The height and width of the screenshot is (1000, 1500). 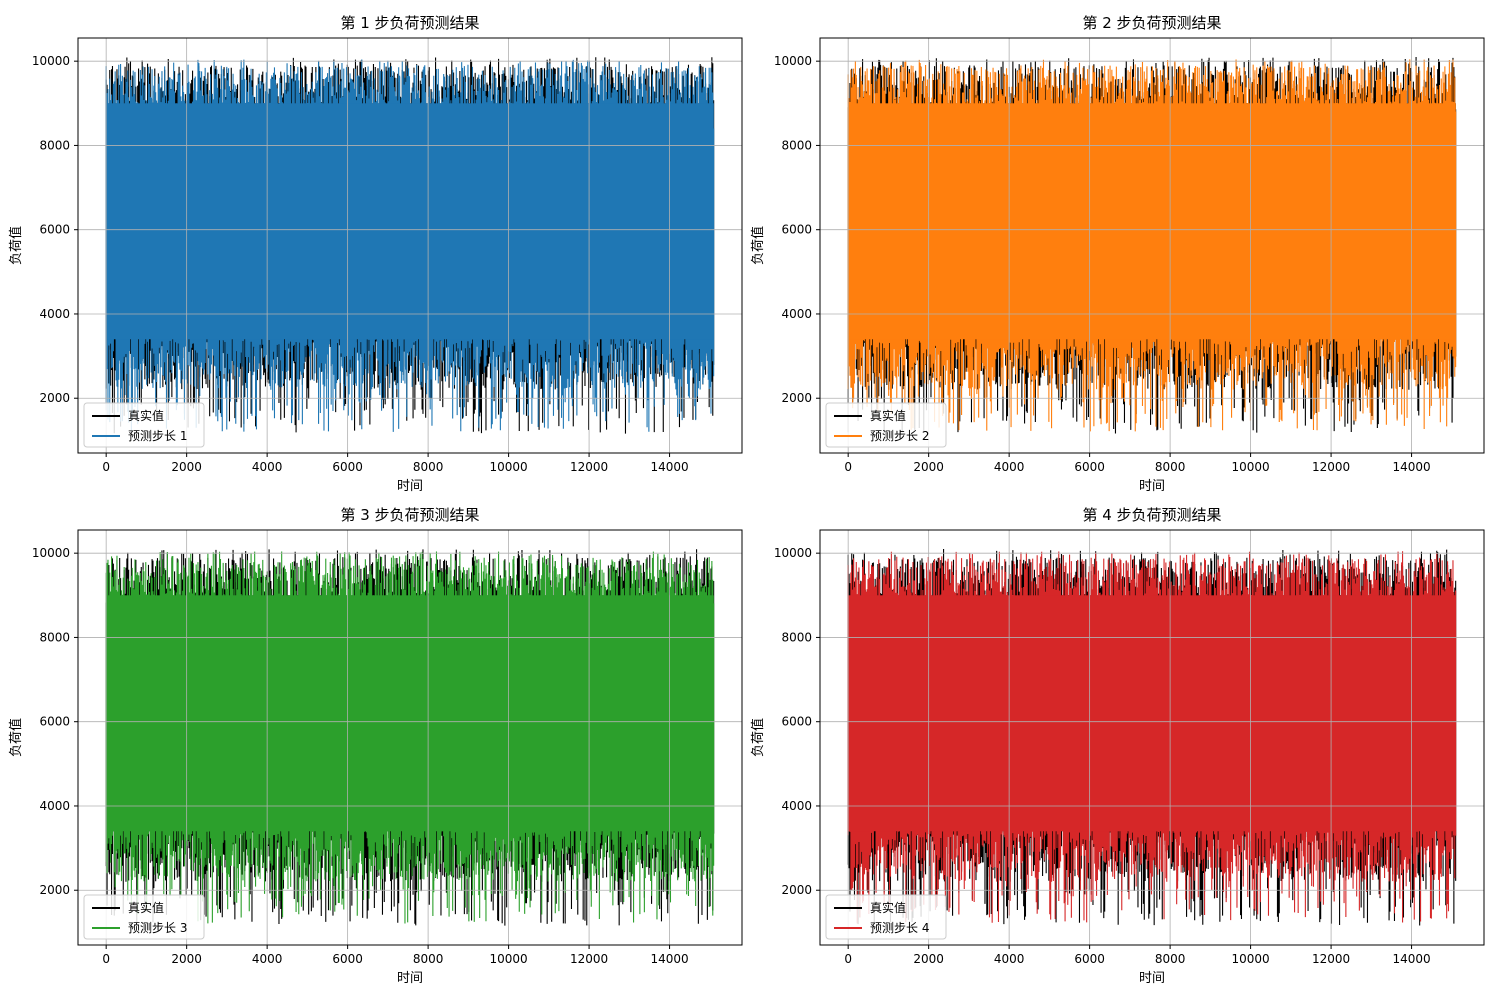 I want to click on legend-label: 预测步长 2, so click(x=899, y=436).